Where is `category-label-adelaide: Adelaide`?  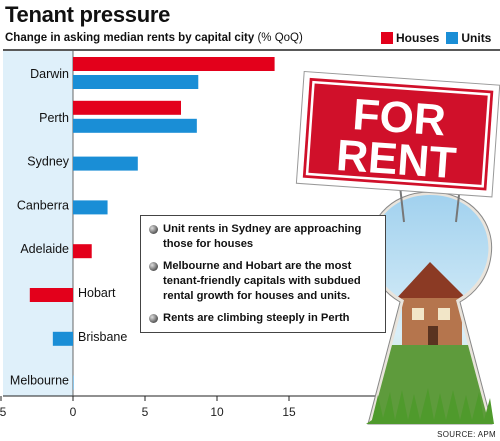
category-label-adelaide: Adelaide is located at coordinates (44, 249).